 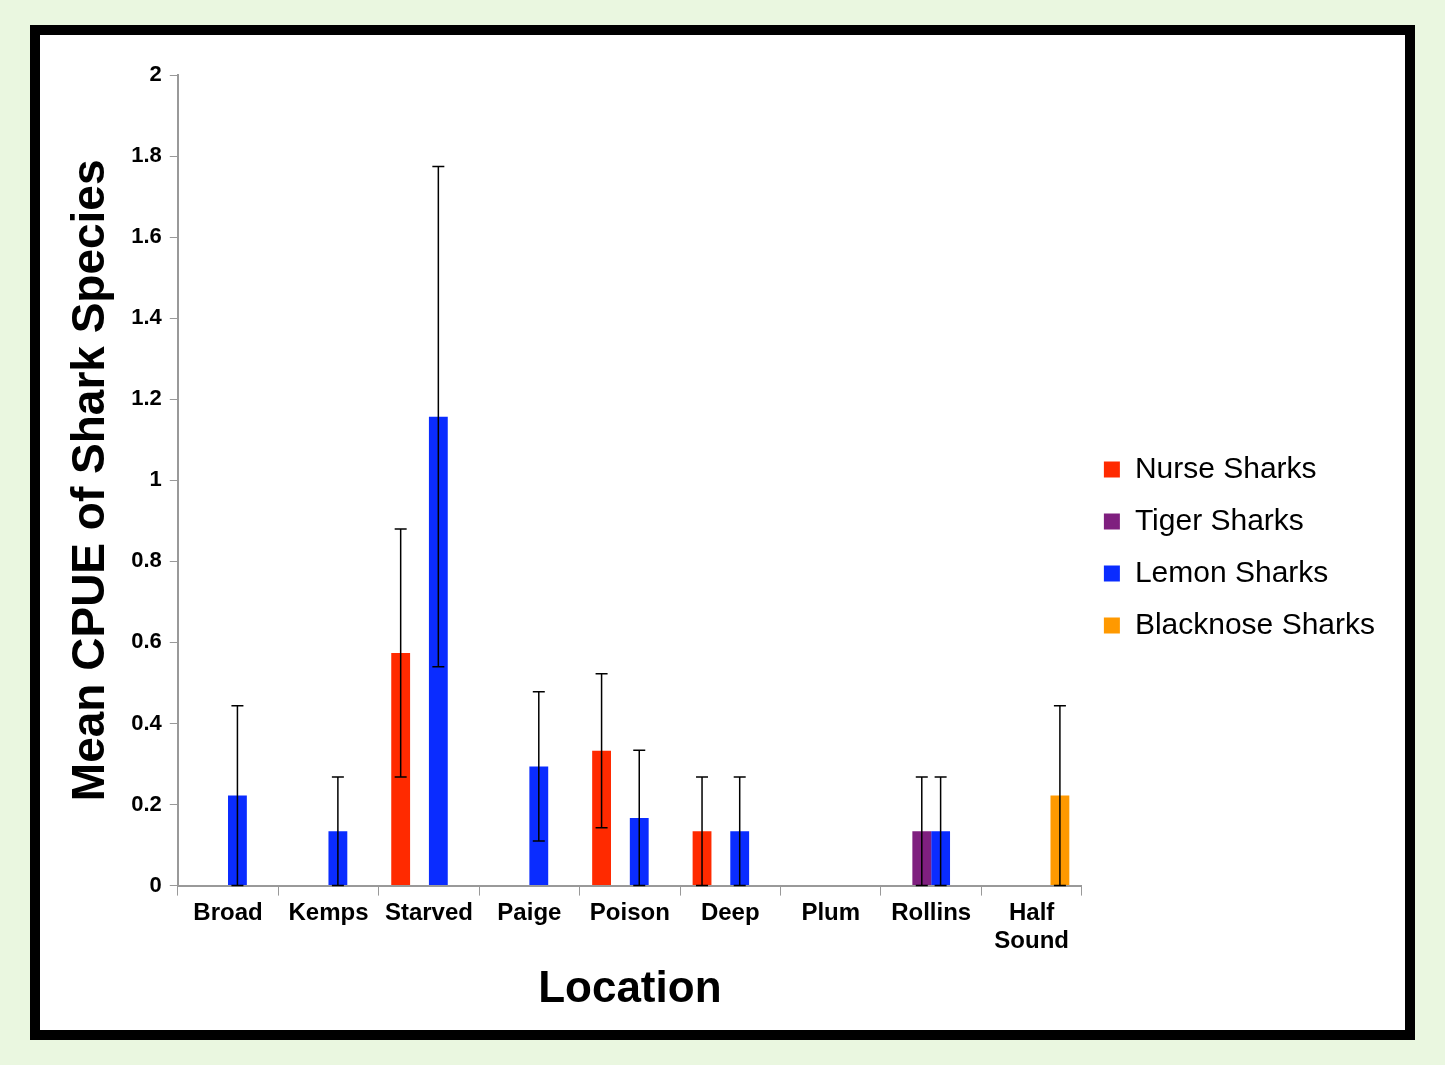 I want to click on y-tick-label: 1.2, so click(x=146, y=398).